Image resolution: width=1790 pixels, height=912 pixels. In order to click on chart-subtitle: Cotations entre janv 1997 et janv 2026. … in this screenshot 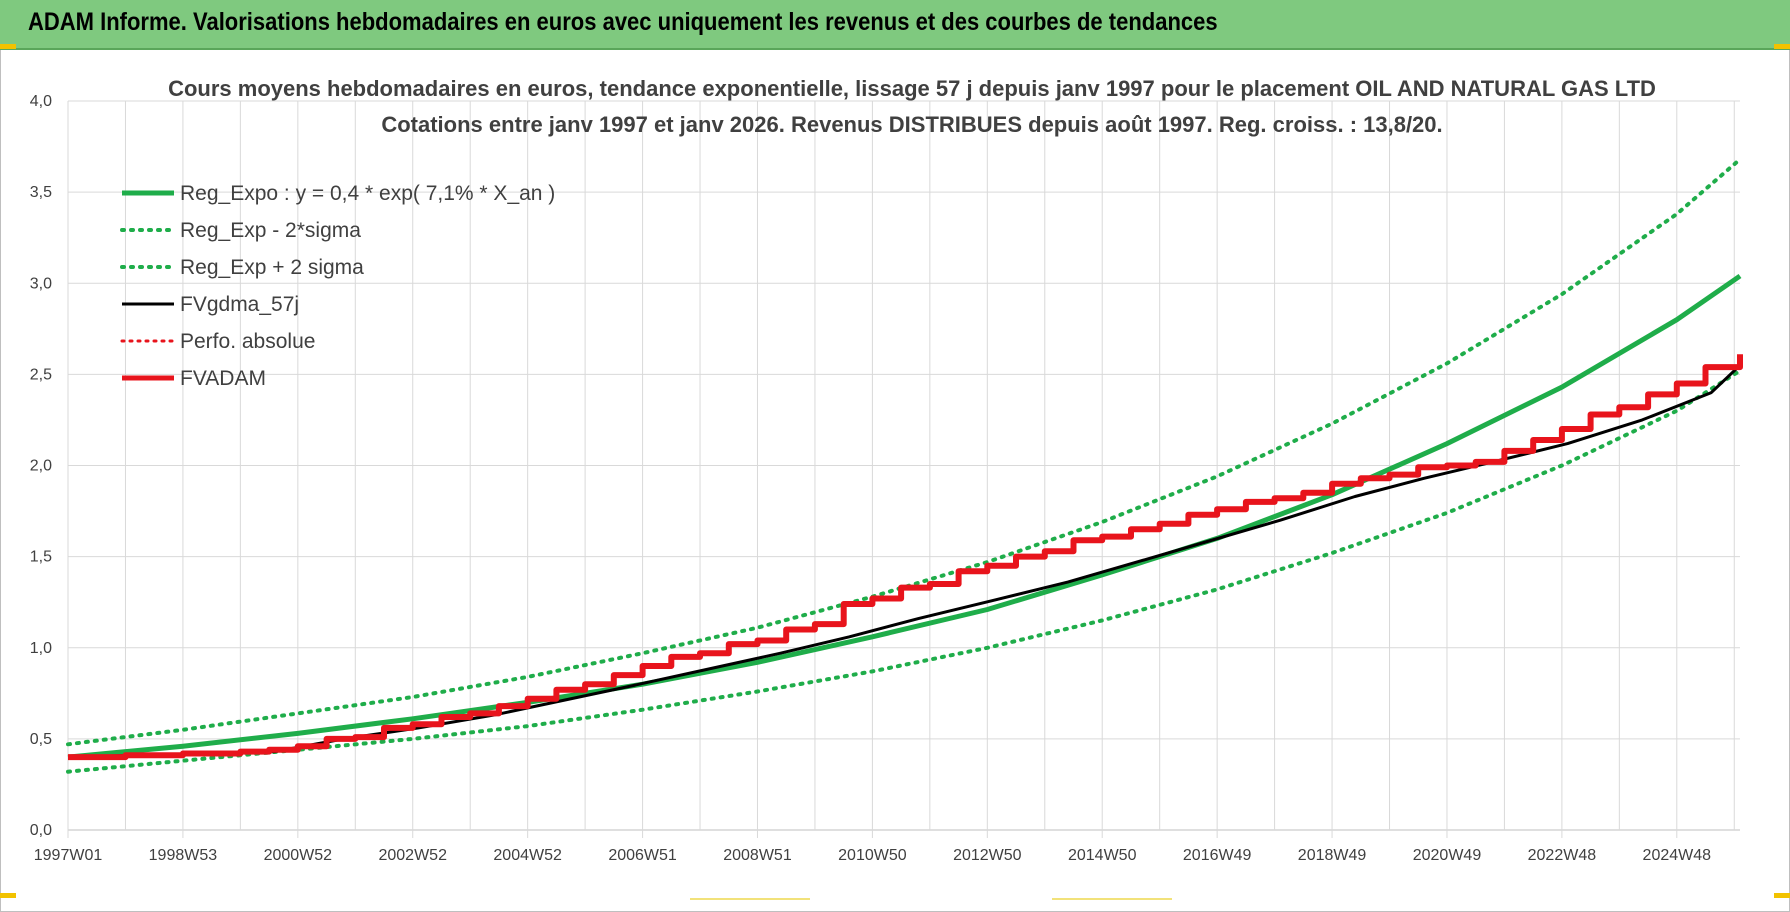, I will do `click(911, 124)`.